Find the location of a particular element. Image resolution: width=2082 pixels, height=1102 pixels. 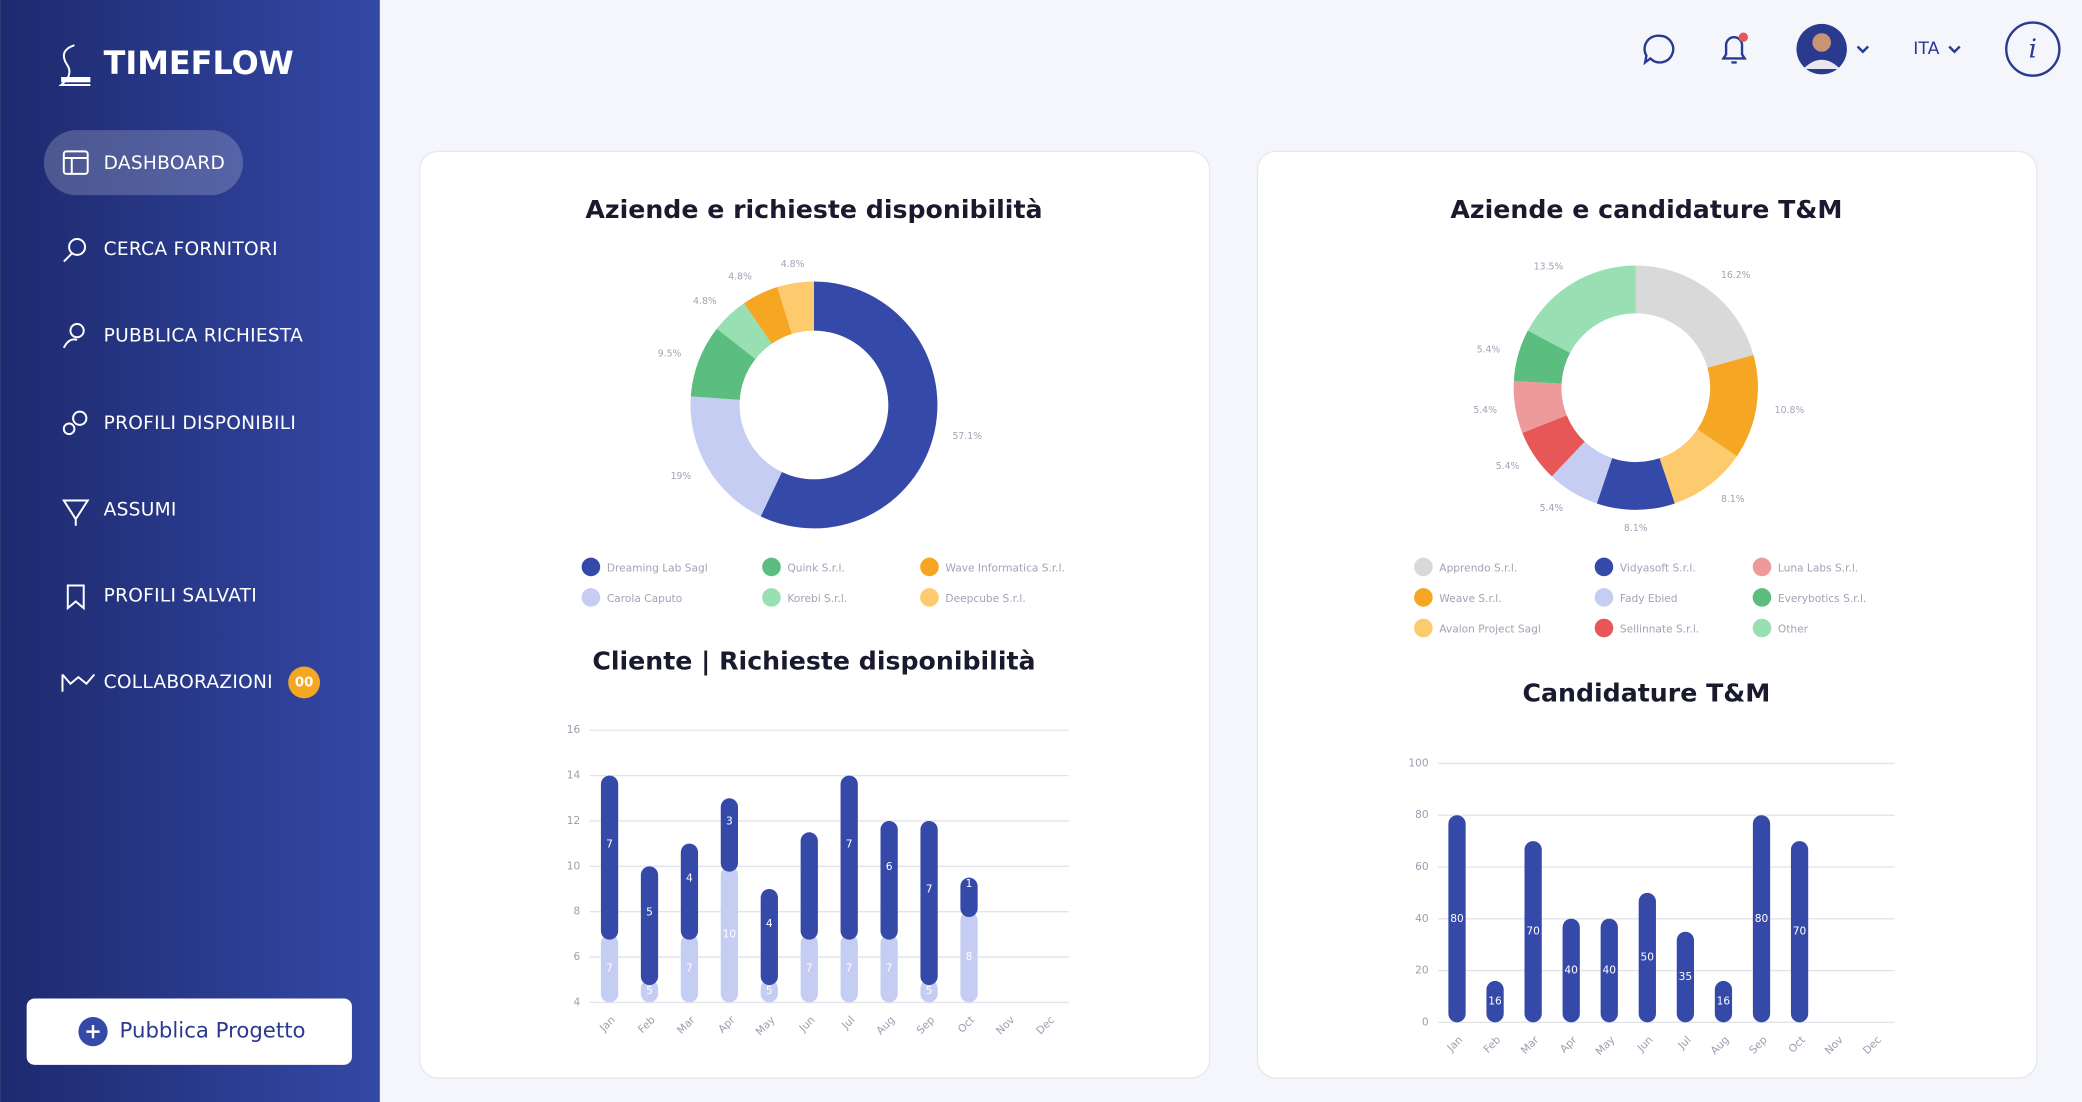

menu-item: PROFILI SALVATI is located at coordinates (180, 596).